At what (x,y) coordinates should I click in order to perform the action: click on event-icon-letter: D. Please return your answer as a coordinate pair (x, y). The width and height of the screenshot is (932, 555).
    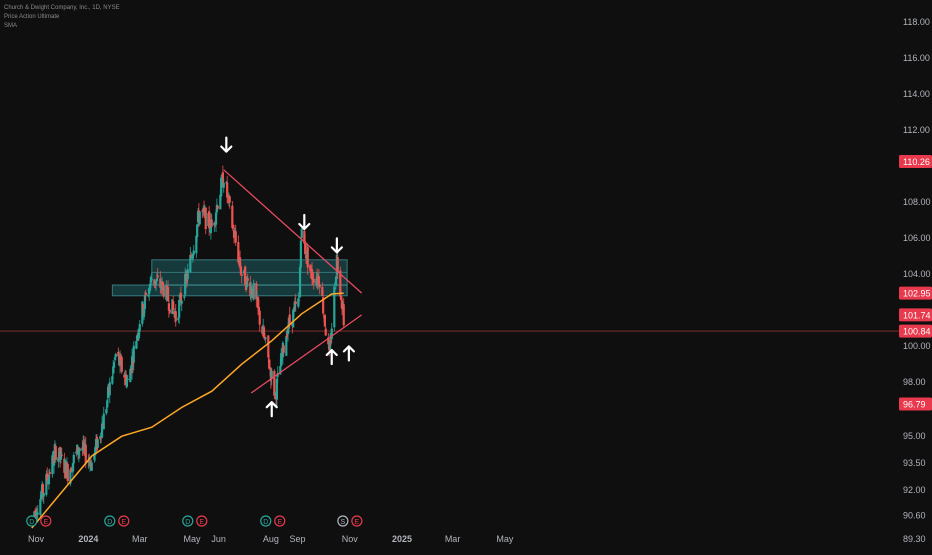
    Looking at the image, I should click on (265, 522).